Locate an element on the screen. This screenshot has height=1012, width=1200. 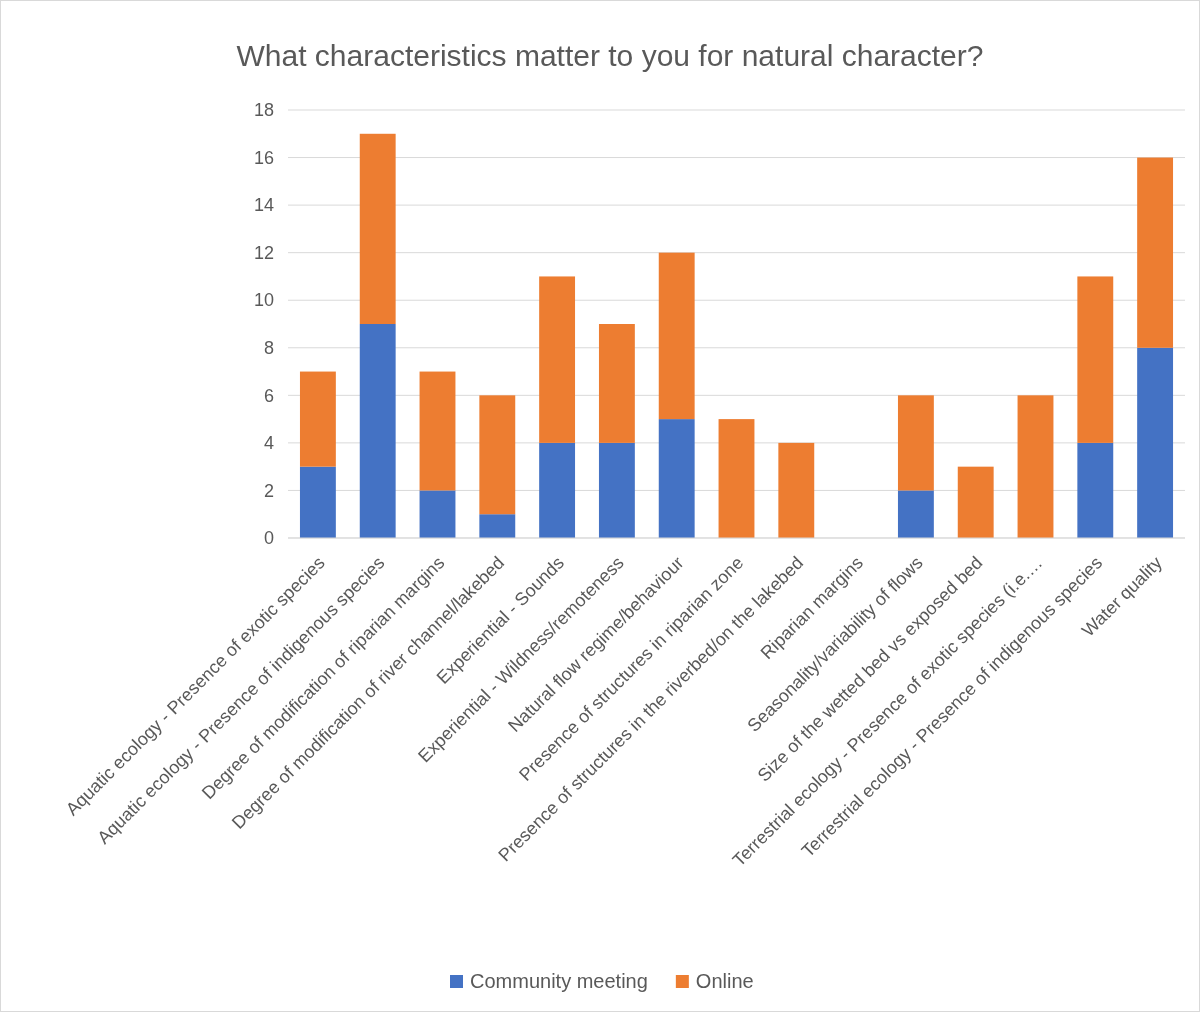
y-tick-label: 2 is located at coordinates (268, 490).